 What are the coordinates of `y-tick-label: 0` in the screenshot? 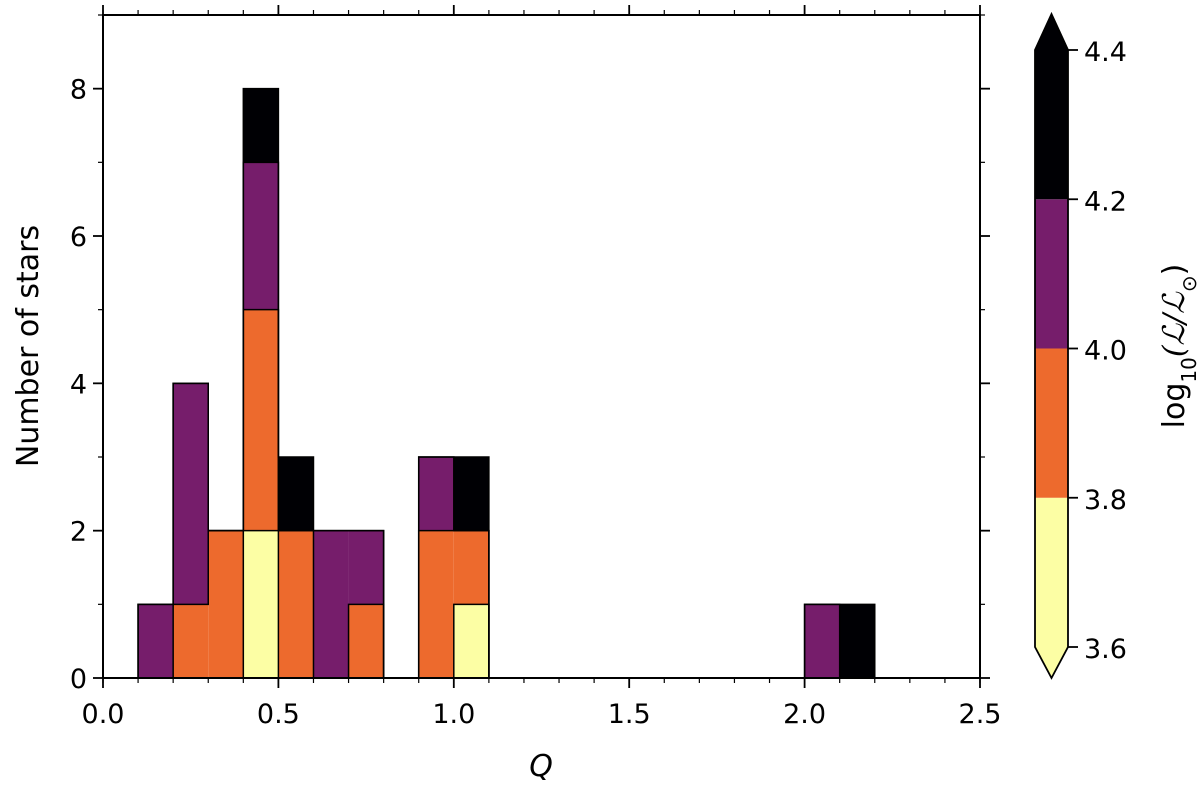 It's located at (78, 679).